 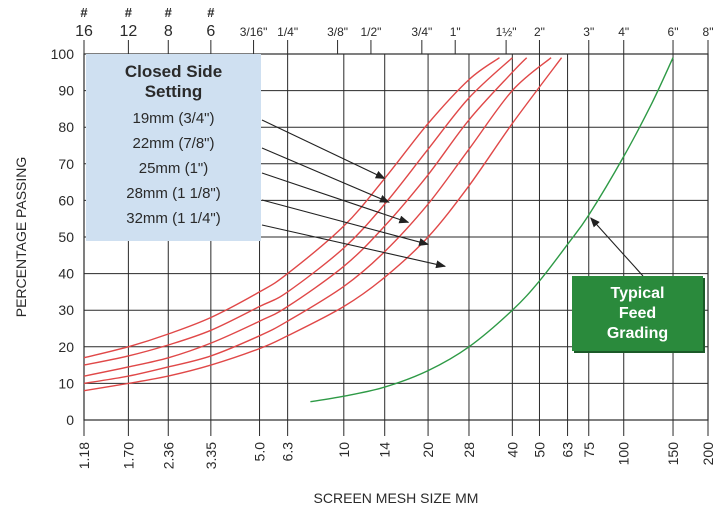 What do you see at coordinates (21, 237) in the screenshot?
I see `y-axis-label: PERCENTAGE PASSING` at bounding box center [21, 237].